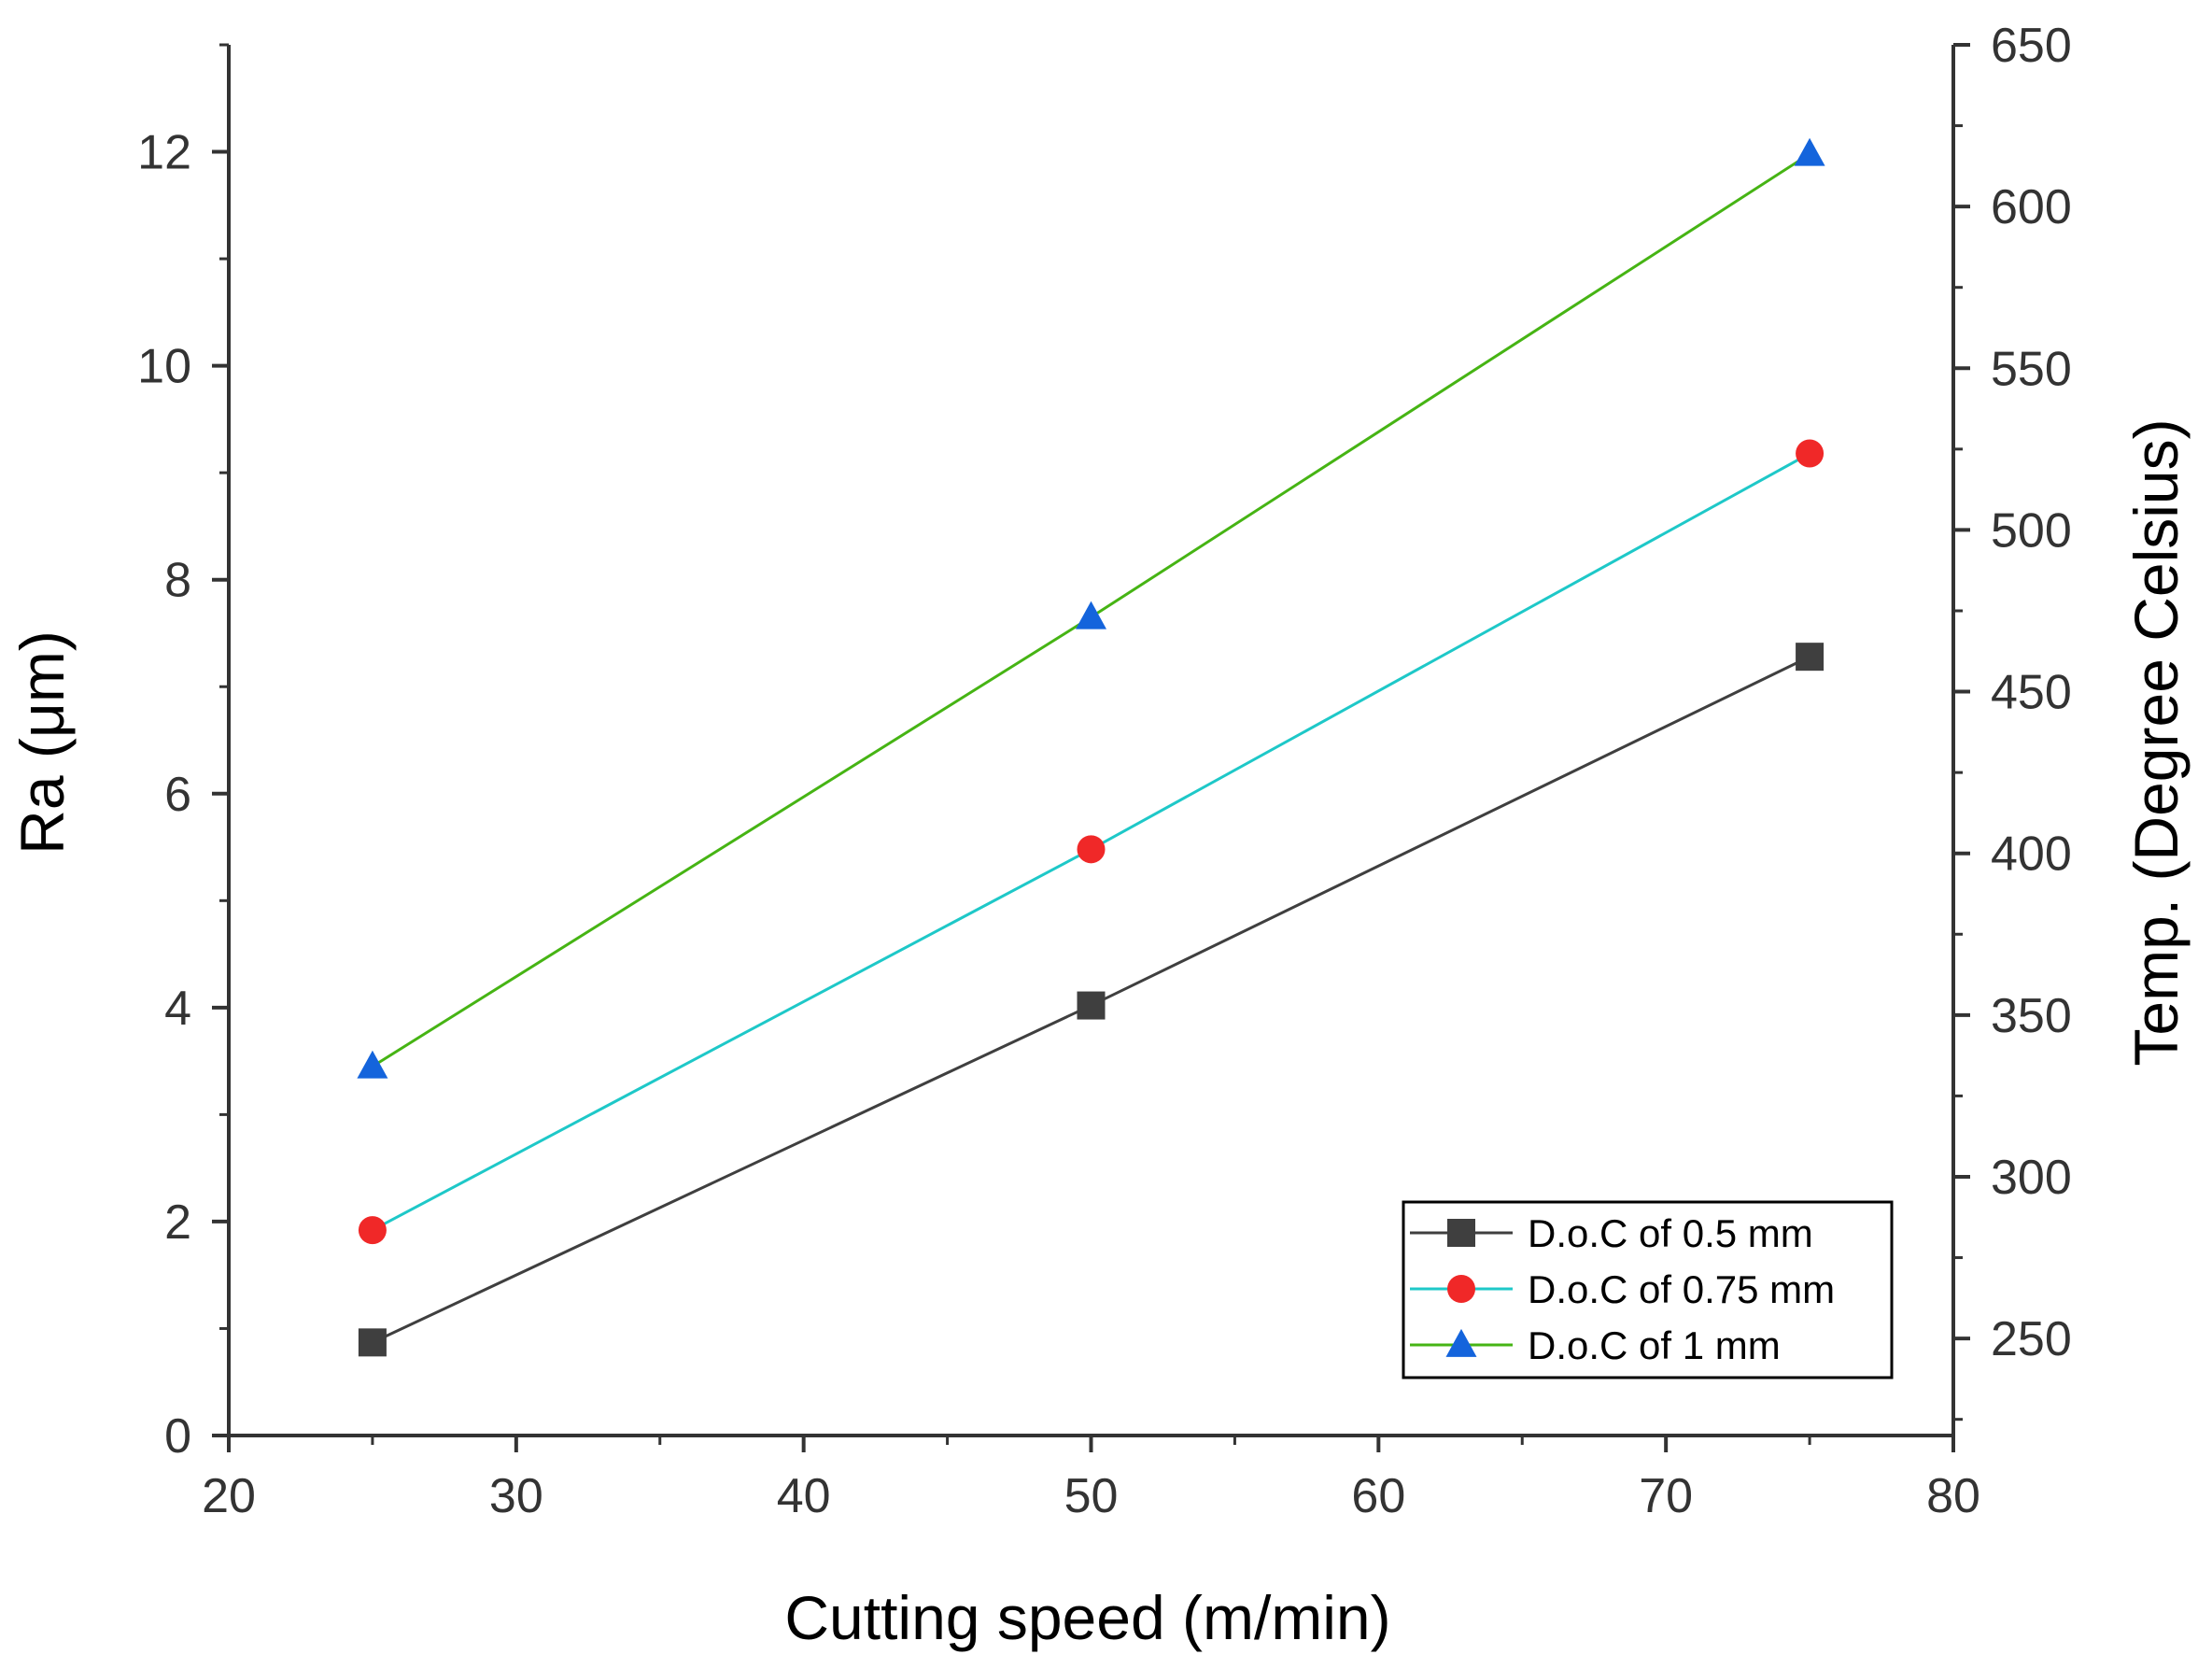  I want to click on x-tick-label: 60, so click(1378, 1496).